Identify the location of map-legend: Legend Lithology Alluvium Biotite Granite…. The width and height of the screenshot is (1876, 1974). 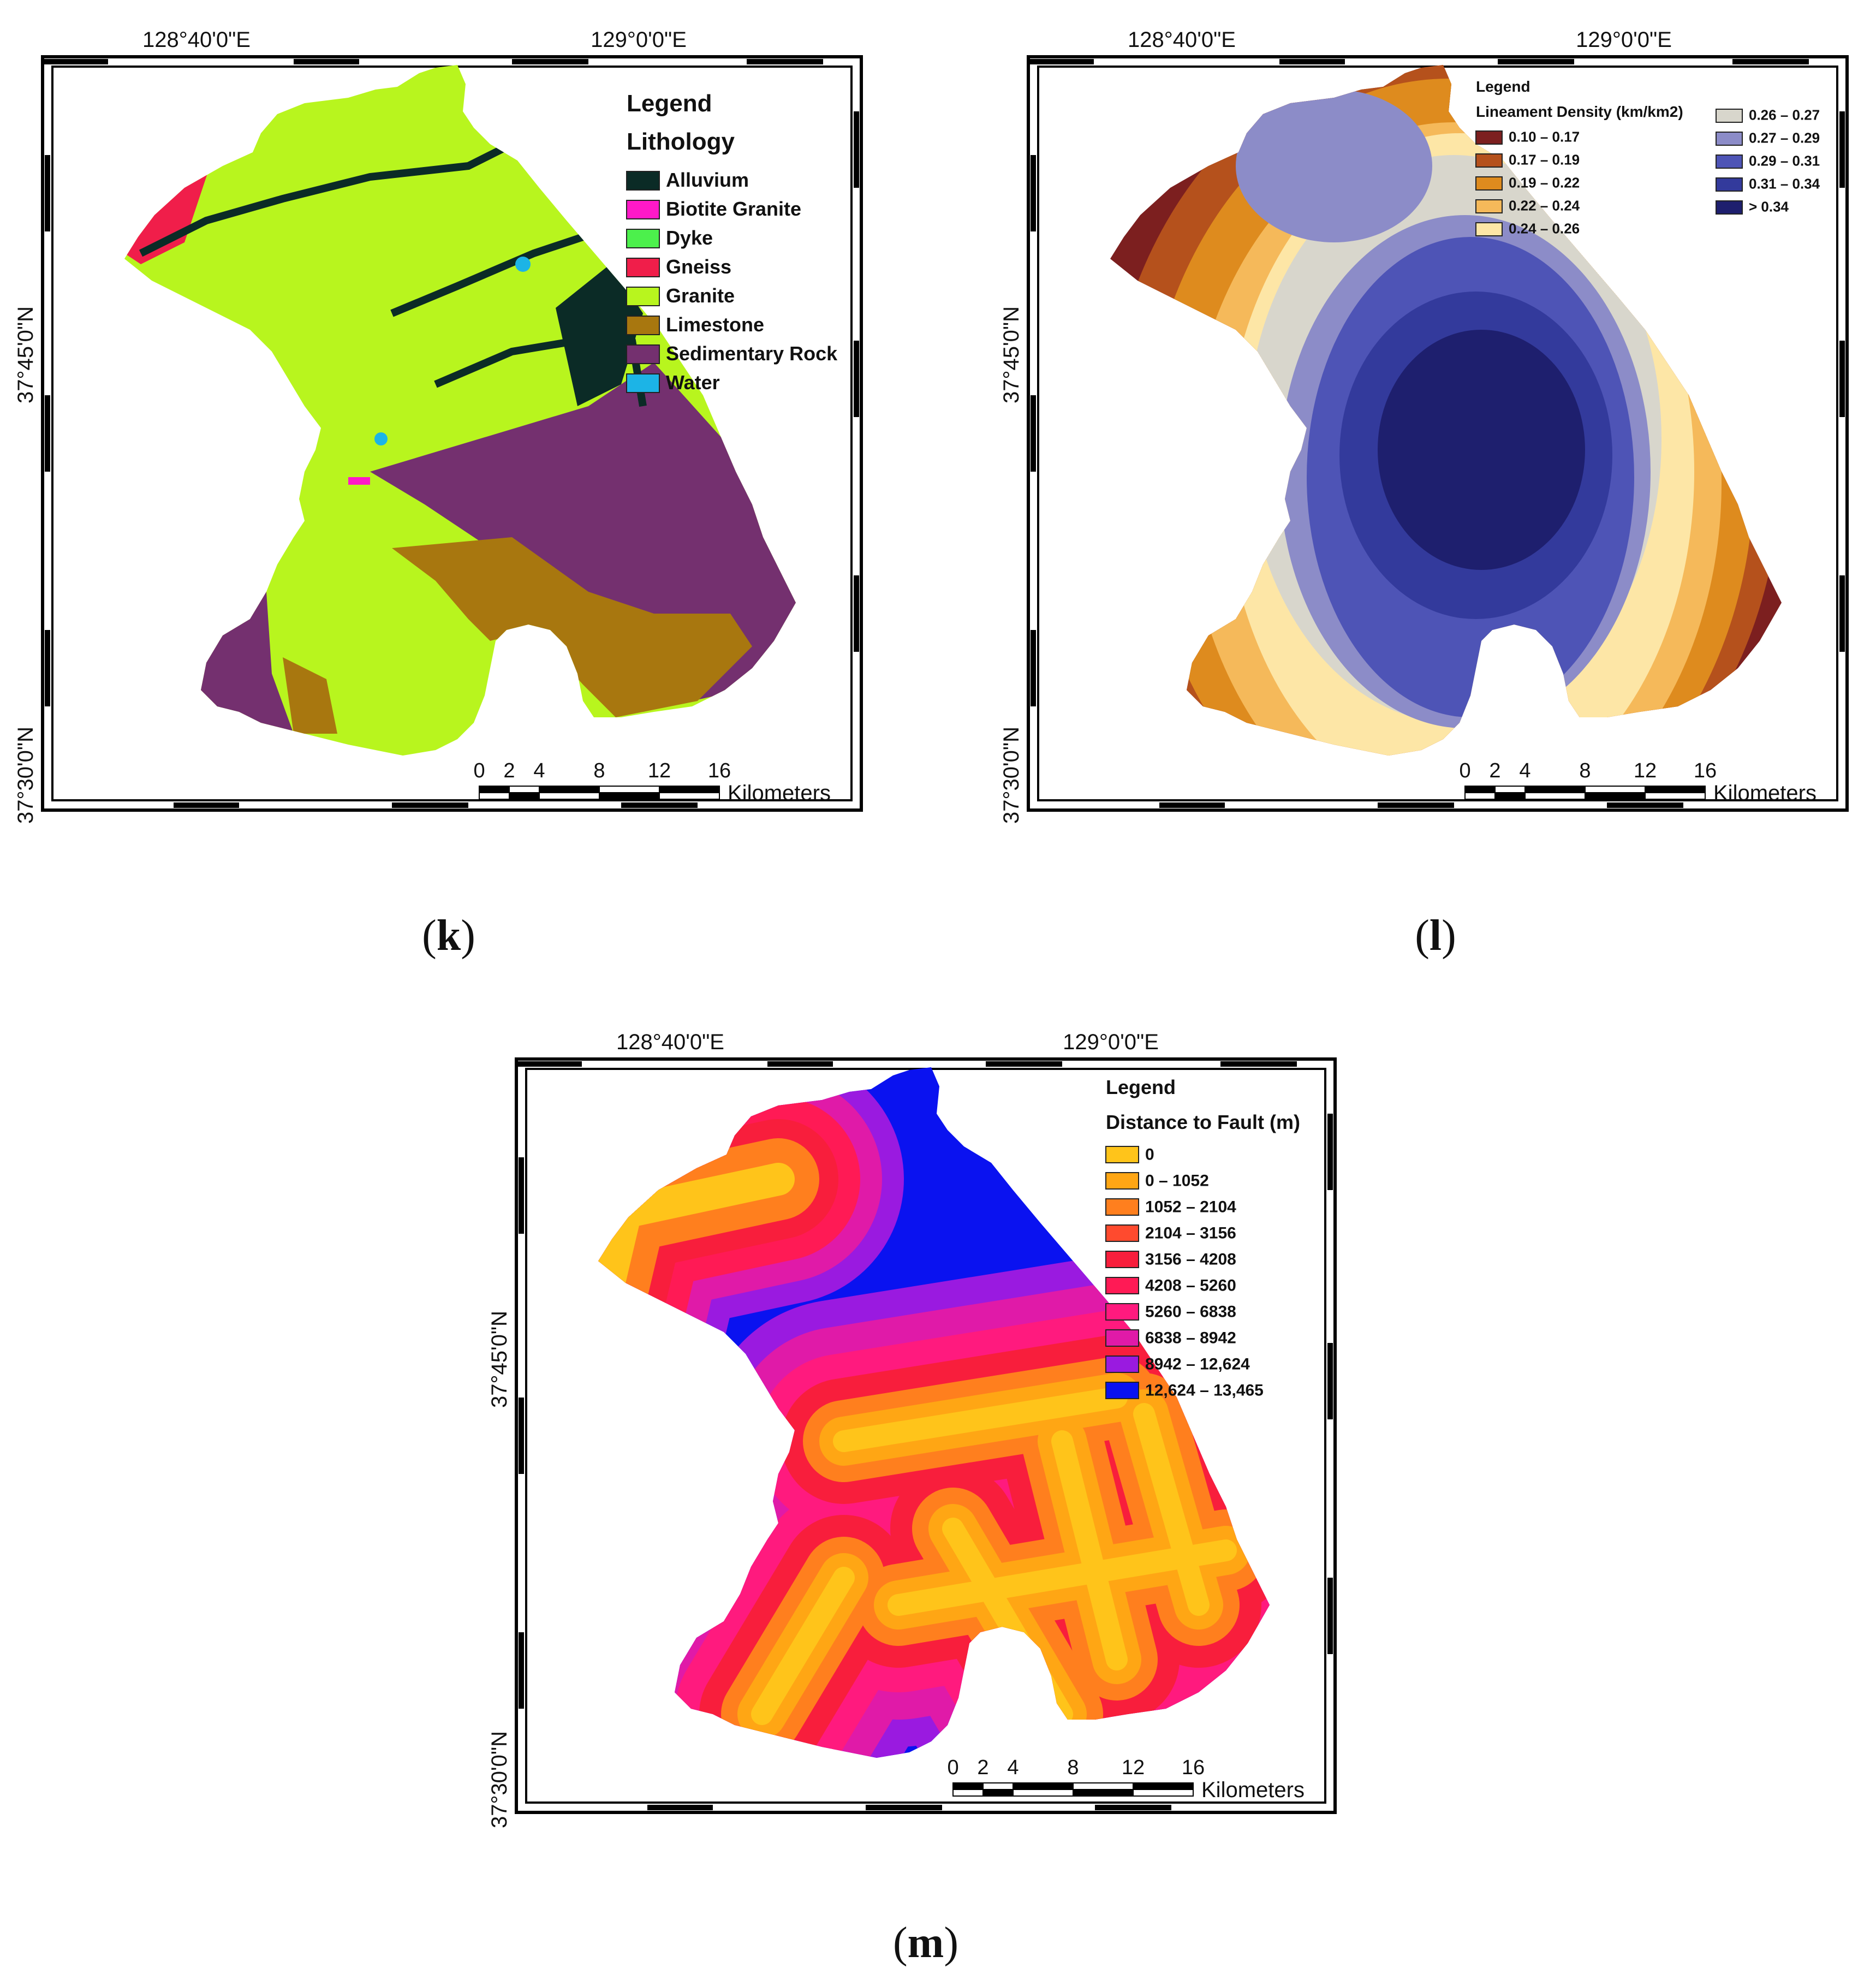
(732, 242).